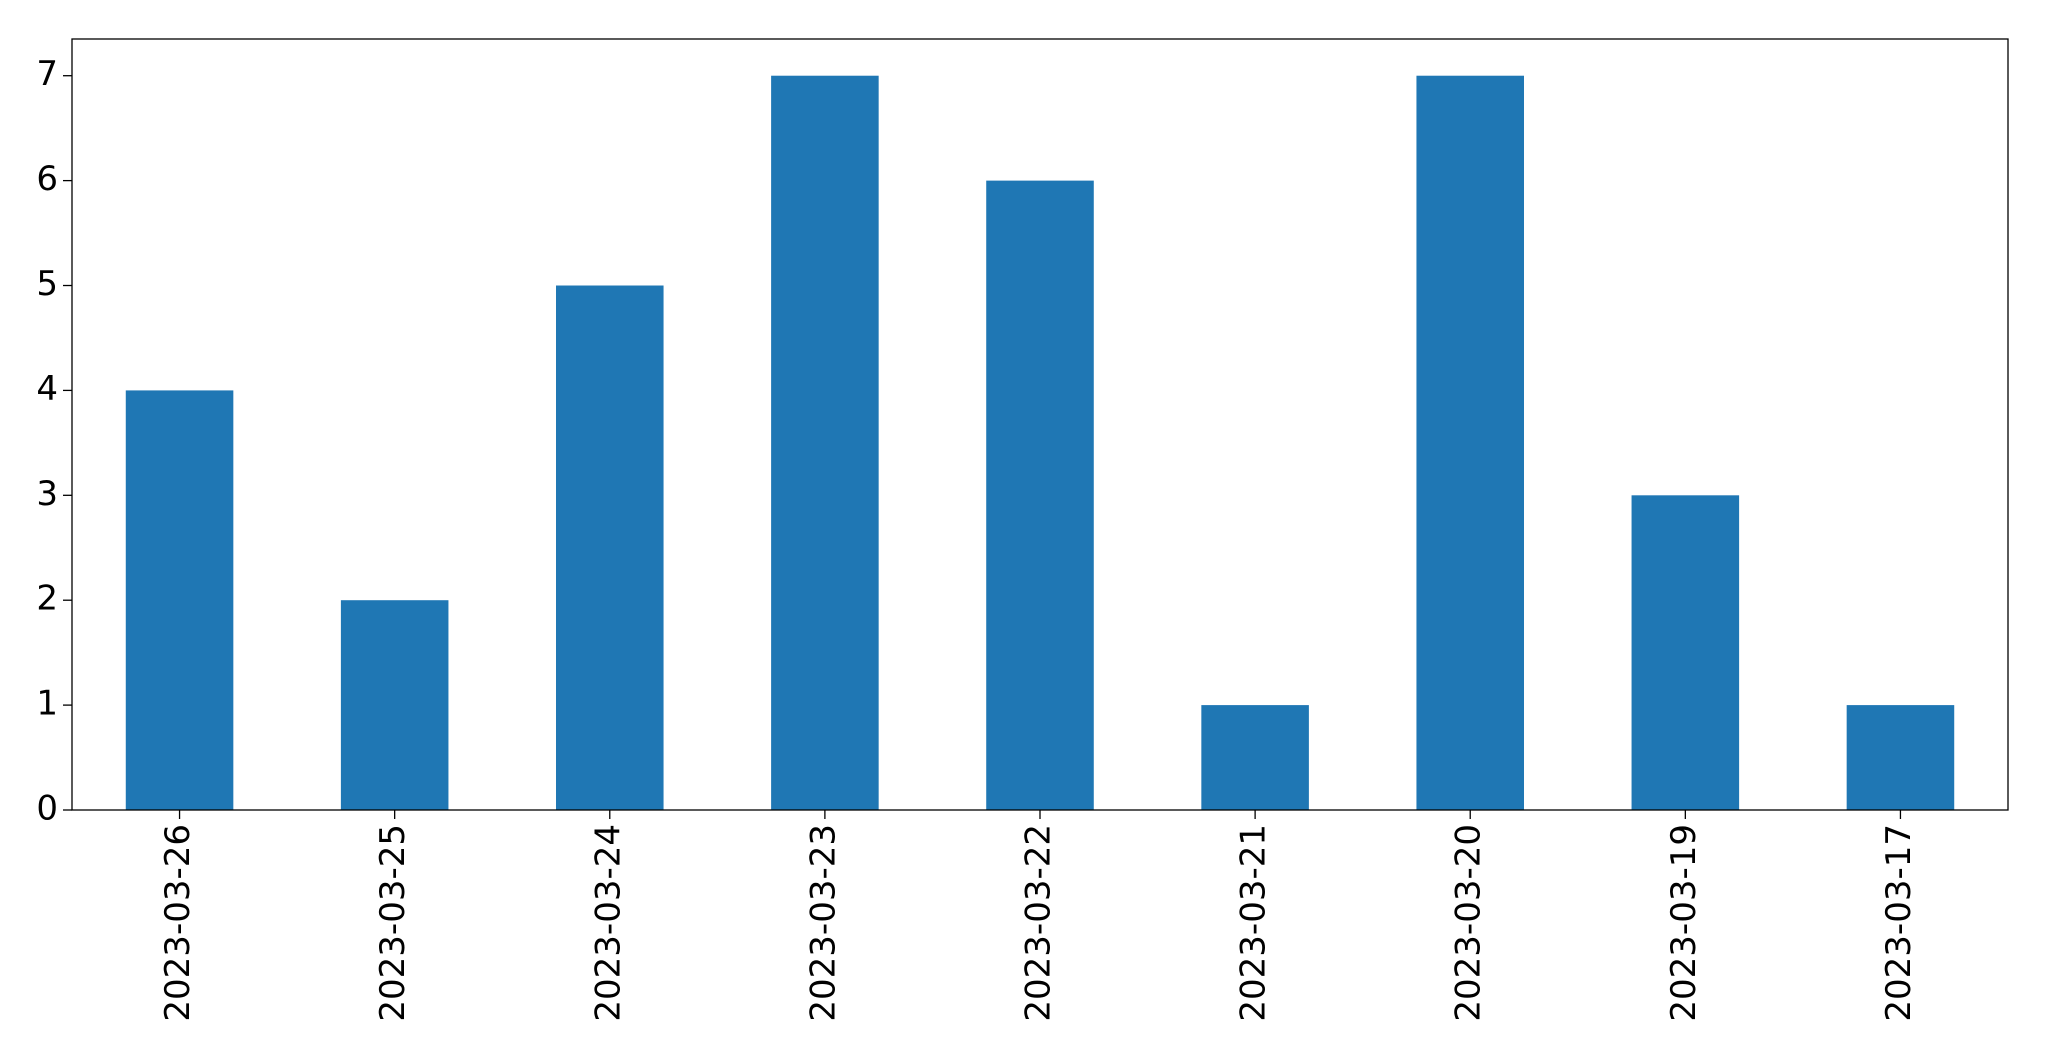 Image resolution: width=2049 pixels, height=1061 pixels. Describe the element at coordinates (47, 809) in the screenshot. I see `y-tick-label: 0` at that location.